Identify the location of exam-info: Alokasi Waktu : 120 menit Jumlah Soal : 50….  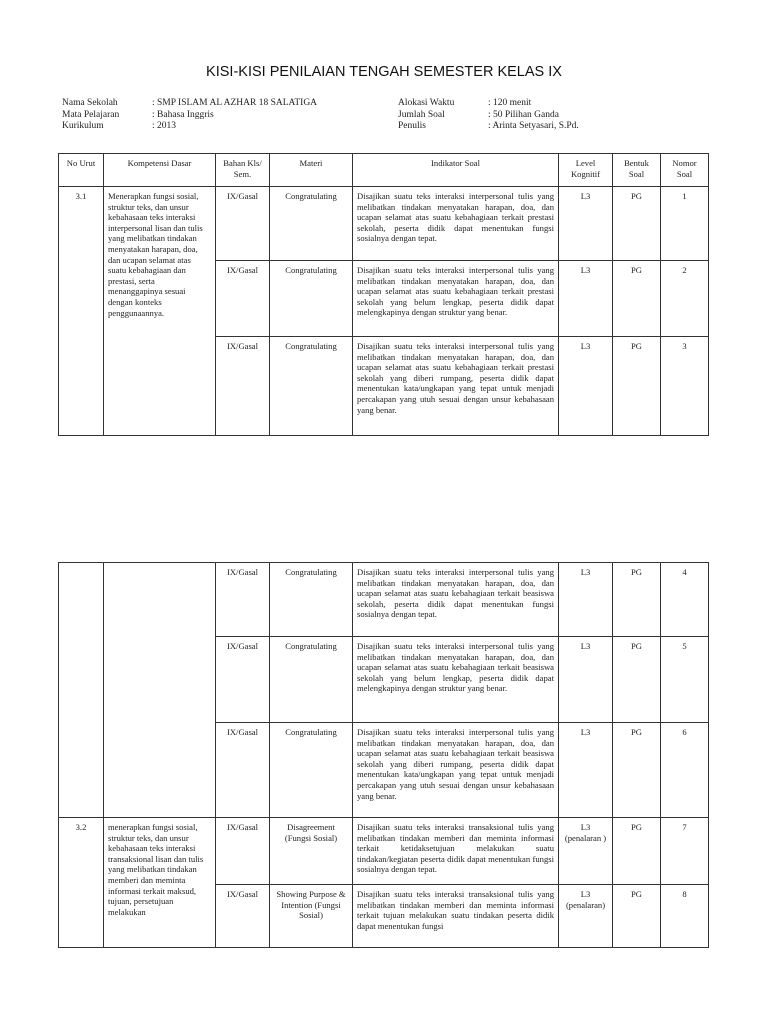
(488, 115).